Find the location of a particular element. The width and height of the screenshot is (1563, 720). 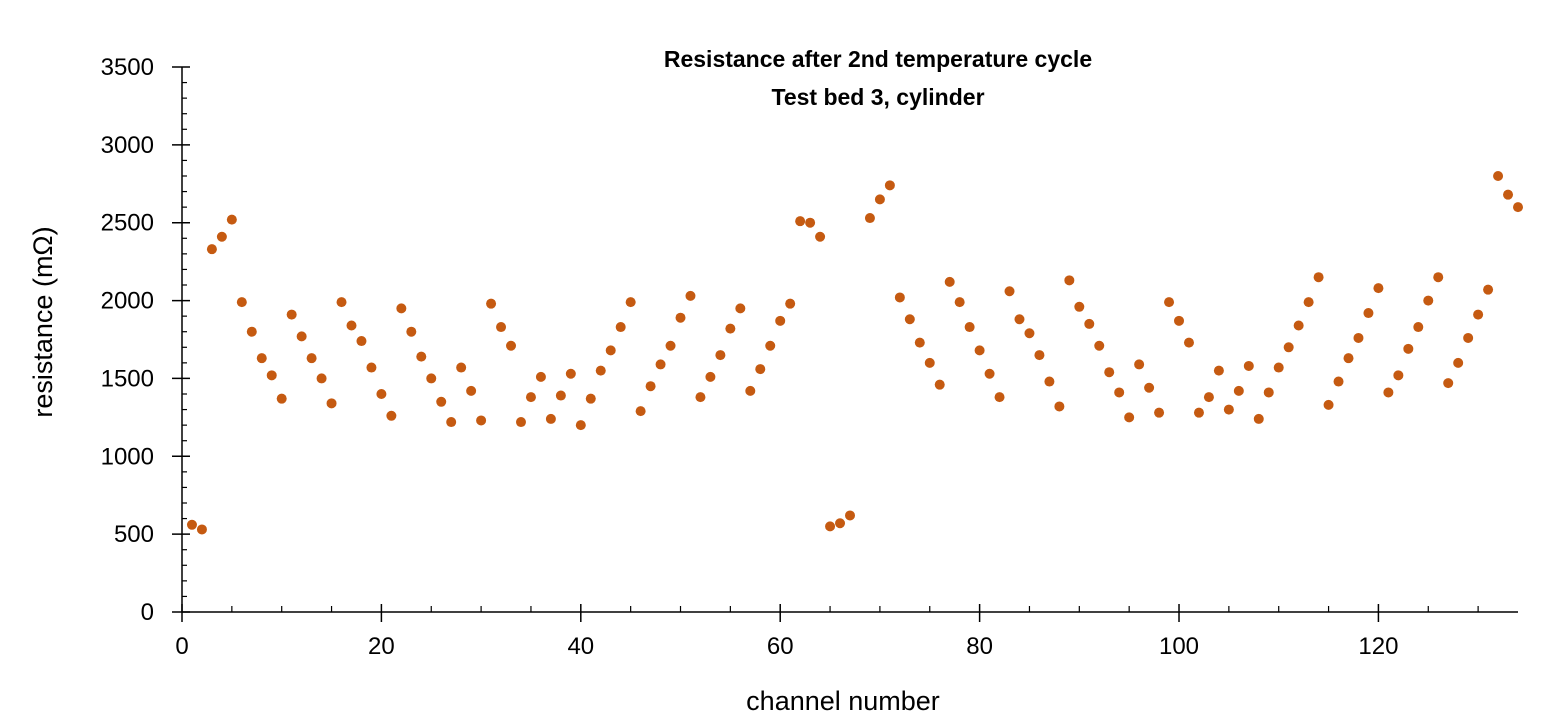

x-tick-label: 120 is located at coordinates (1378, 646).